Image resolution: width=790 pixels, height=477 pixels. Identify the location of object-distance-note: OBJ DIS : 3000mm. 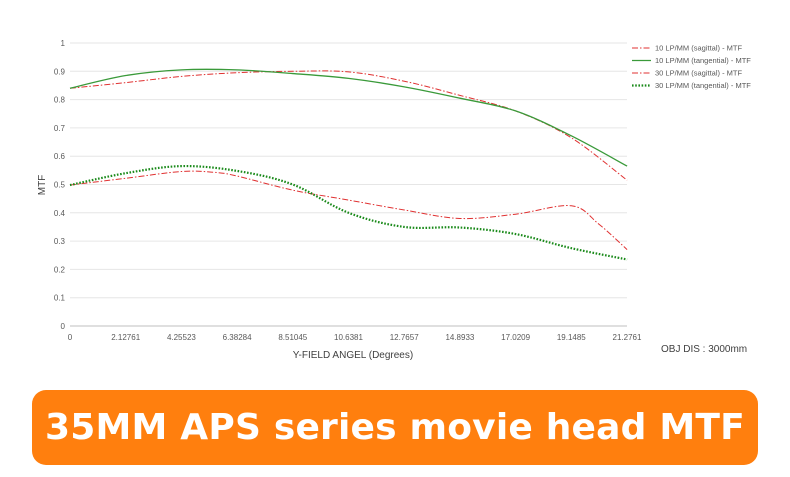
(704, 349).